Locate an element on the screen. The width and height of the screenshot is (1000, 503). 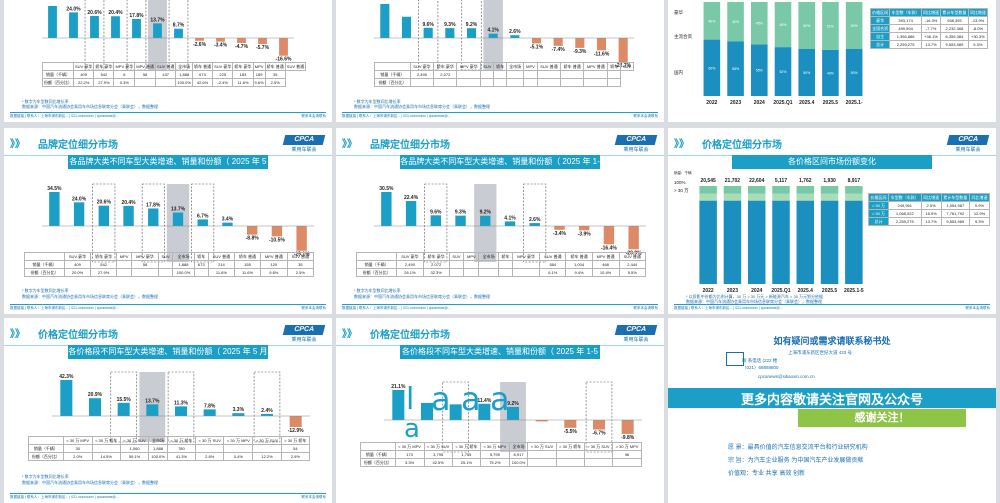
column-header: SUV 豪华 is located at coordinates (410, 256).